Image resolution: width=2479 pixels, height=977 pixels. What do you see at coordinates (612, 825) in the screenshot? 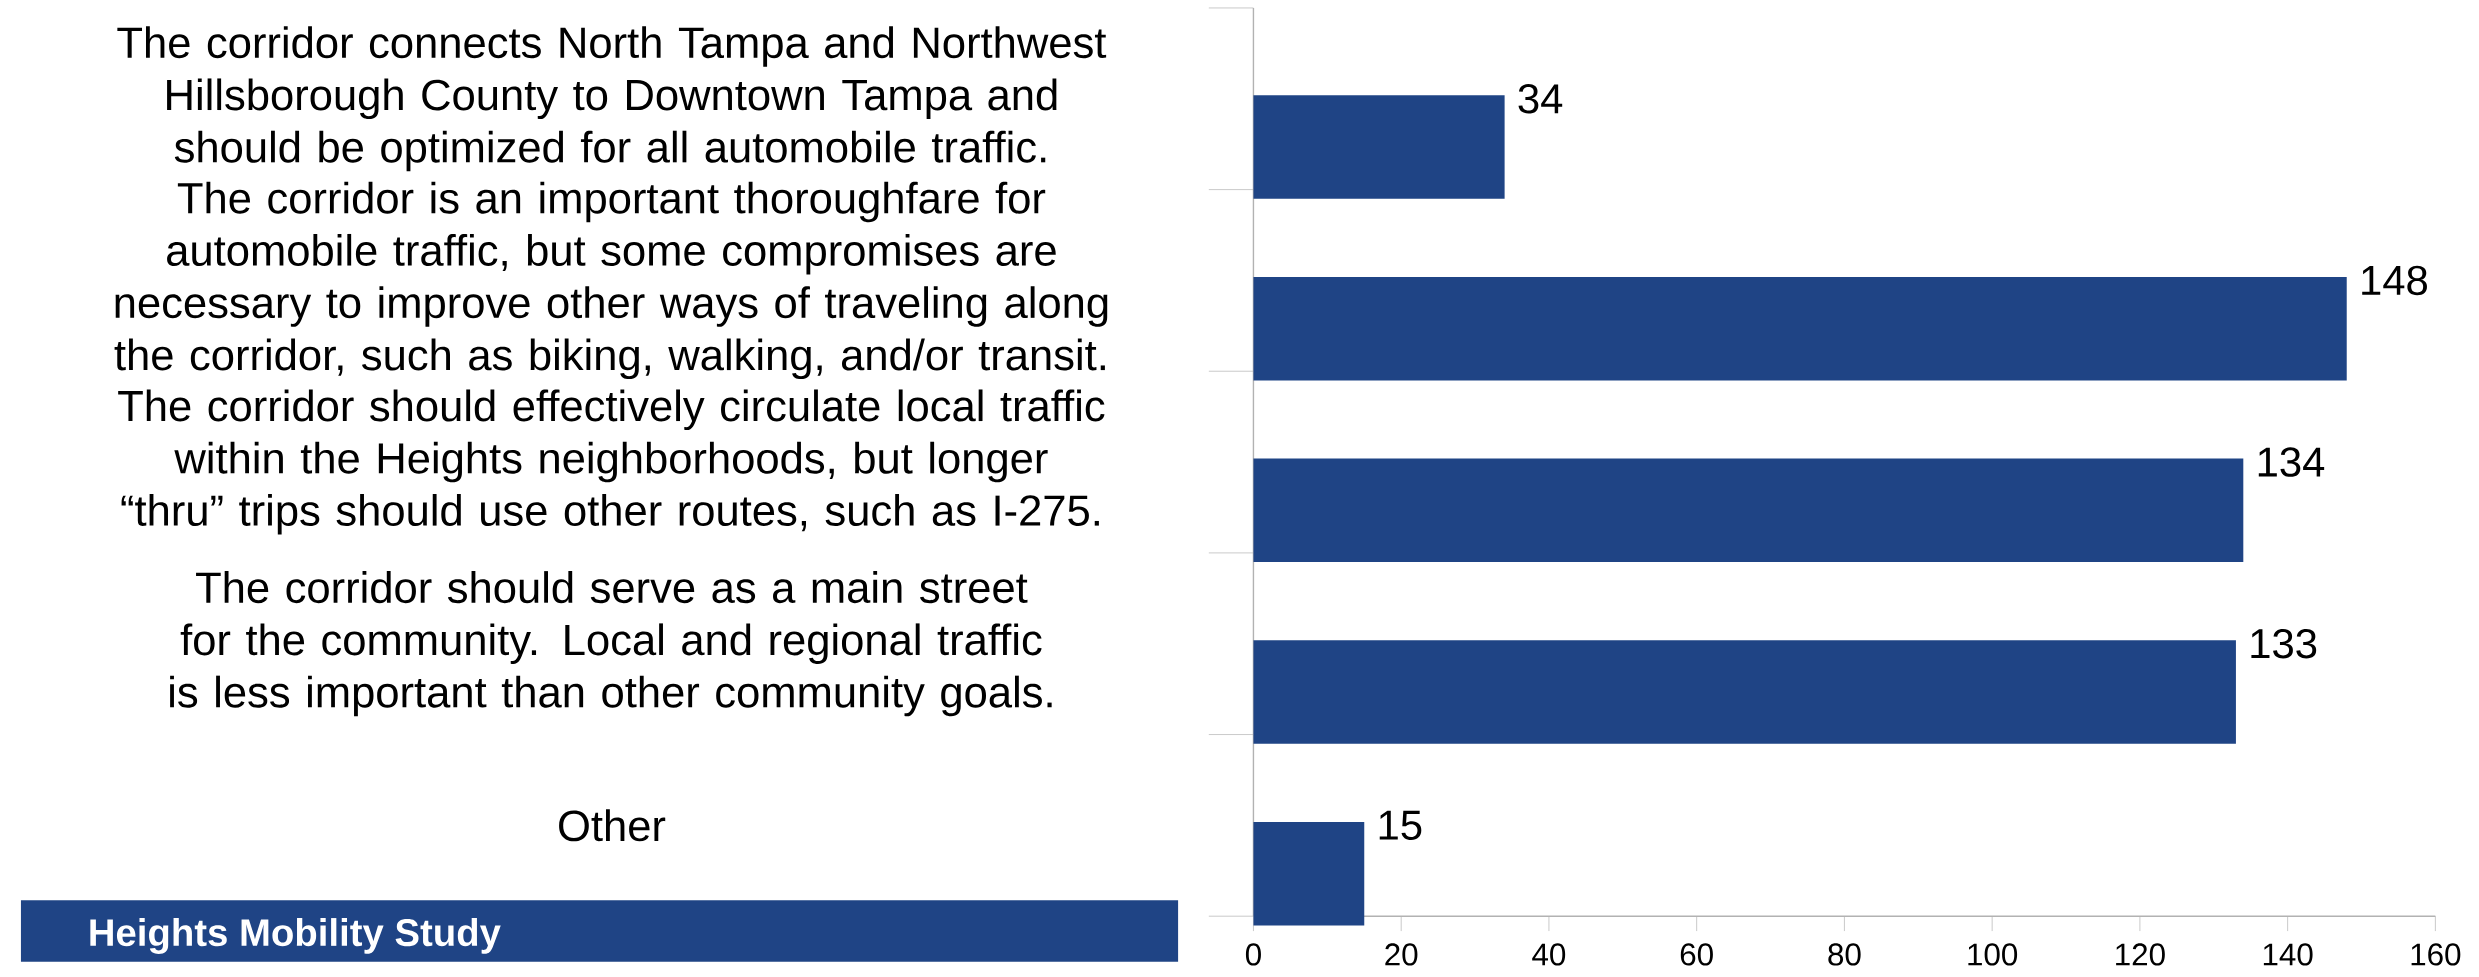
I see `y-tick-label: Other` at bounding box center [612, 825].